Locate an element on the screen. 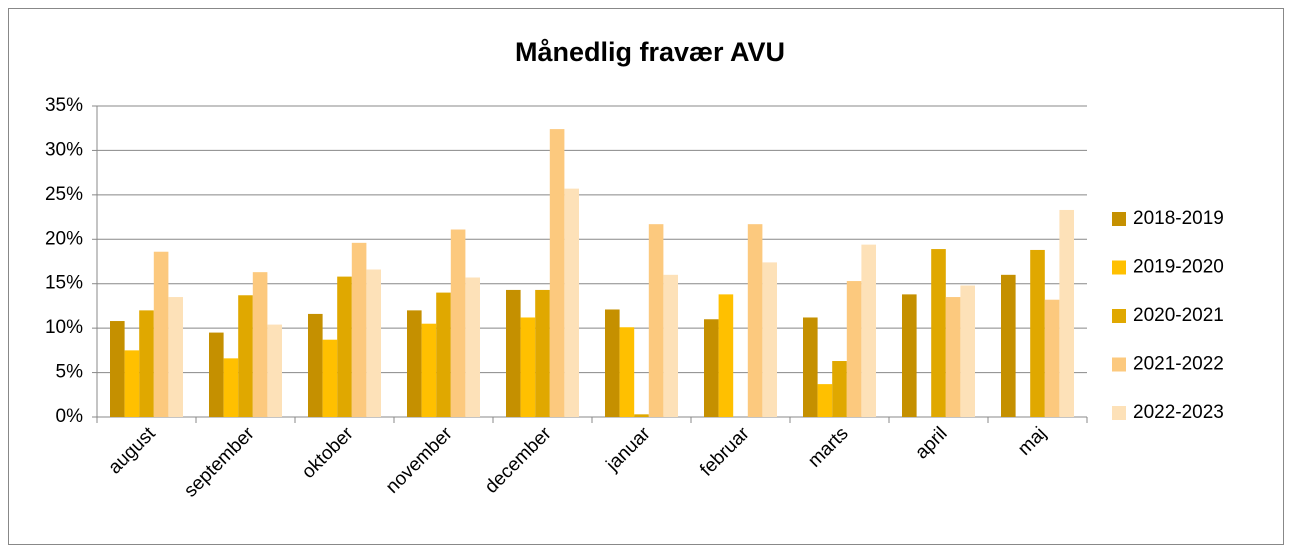 This screenshot has height=553, width=1292. legend-label: 2022-2023 is located at coordinates (1178, 412).